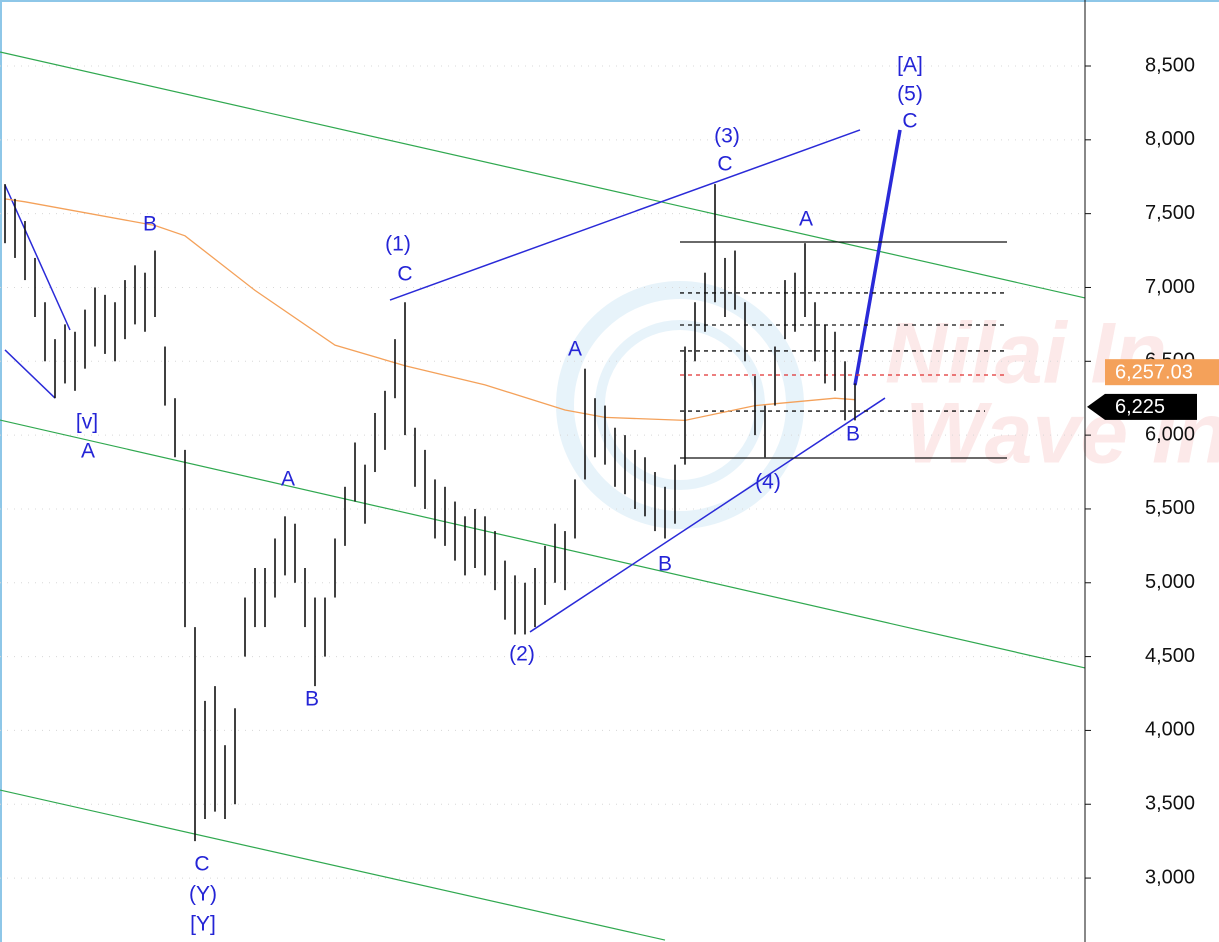 Image resolution: width=1219 pixels, height=942 pixels. Describe the element at coordinates (1170, 804) in the screenshot. I see `y-tick-label: 3,500` at that location.